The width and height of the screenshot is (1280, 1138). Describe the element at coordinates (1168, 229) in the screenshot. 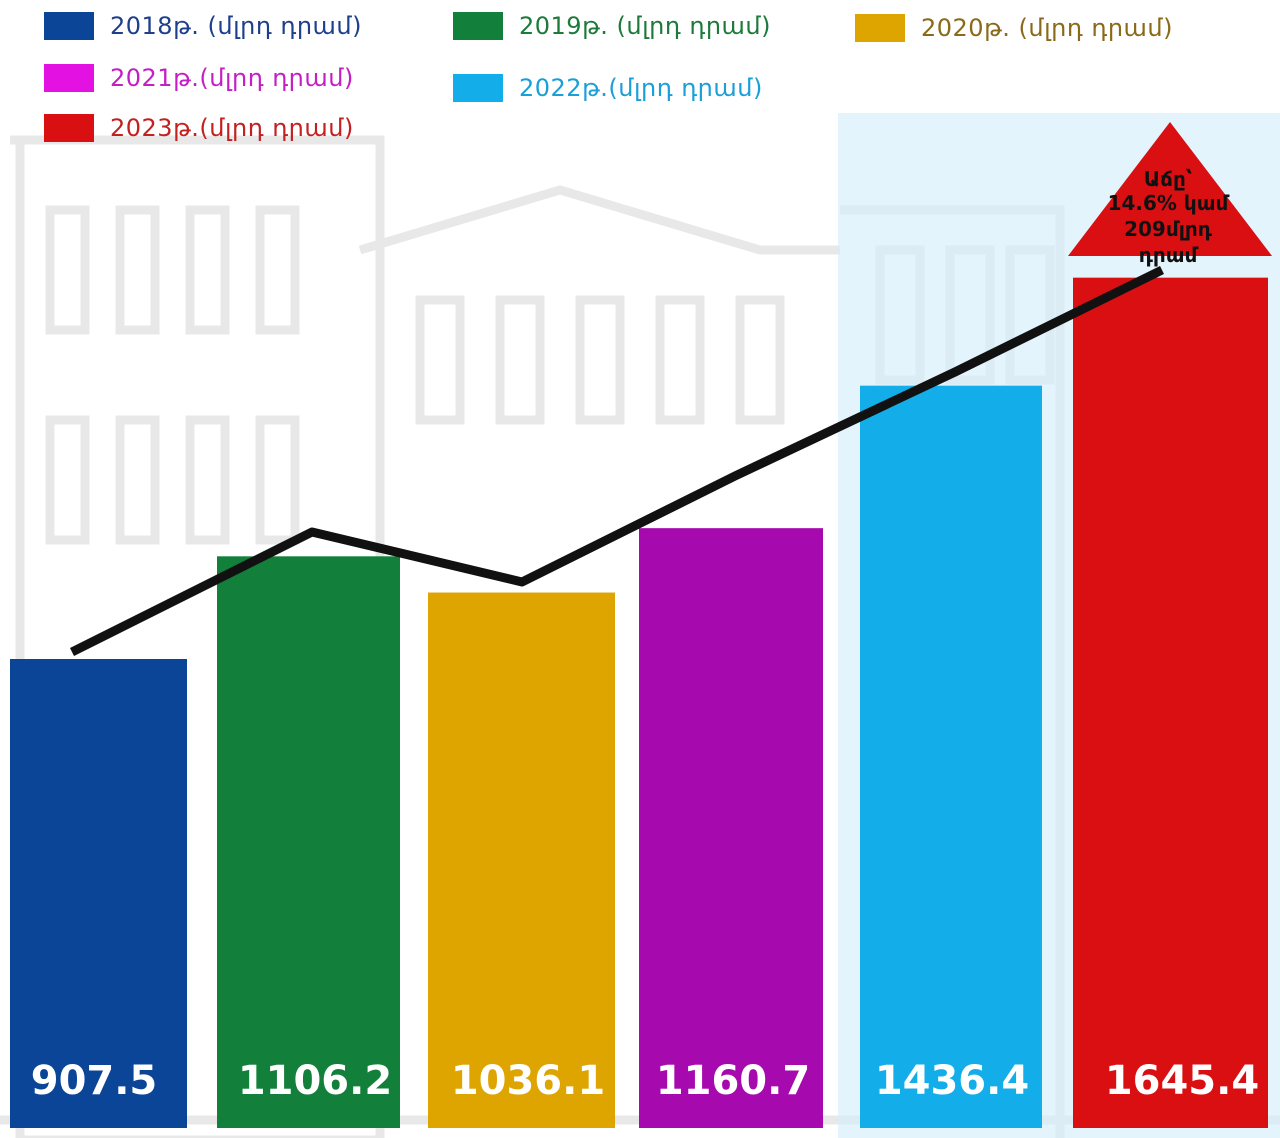

I see `growth-annotation-line-3: 209մլրդ` at that location.